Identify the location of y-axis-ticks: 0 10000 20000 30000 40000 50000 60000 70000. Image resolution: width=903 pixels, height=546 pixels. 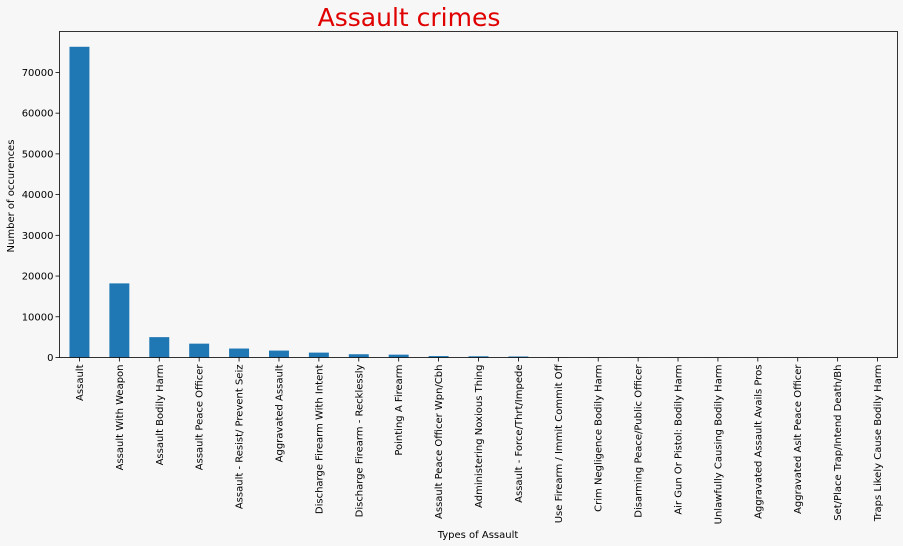
(41, 216).